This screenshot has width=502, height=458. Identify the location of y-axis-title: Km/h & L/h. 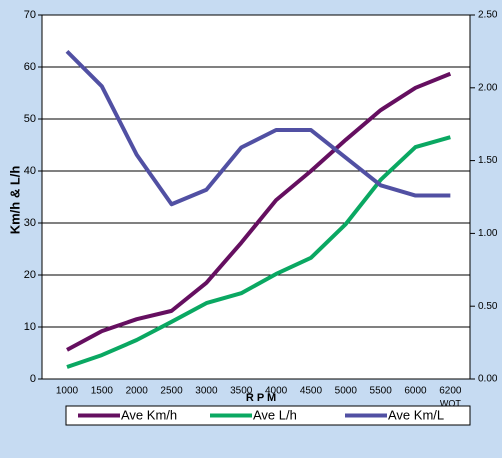
(14, 200).